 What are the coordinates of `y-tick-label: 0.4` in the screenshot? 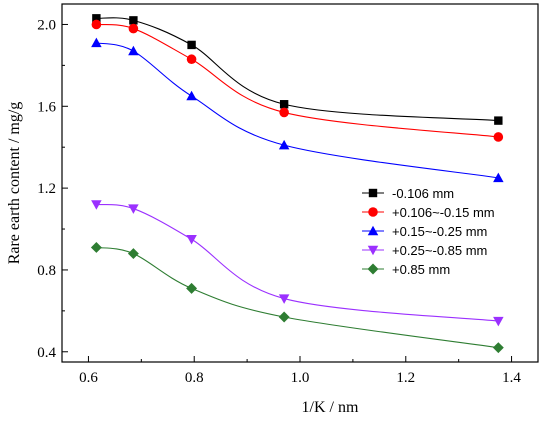 It's located at (46, 353).